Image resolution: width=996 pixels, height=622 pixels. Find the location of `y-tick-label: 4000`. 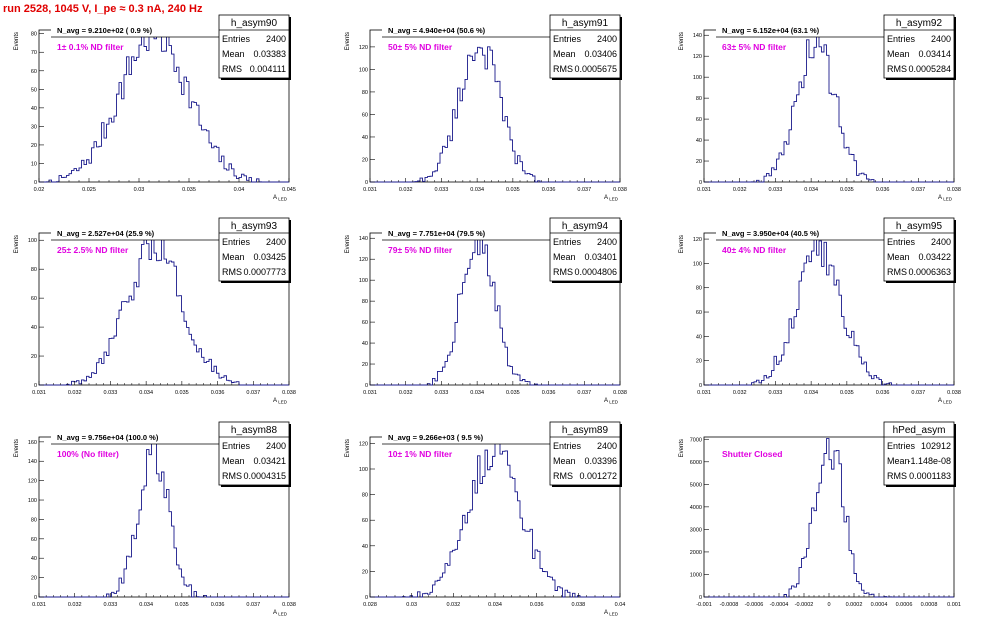

y-tick-label: 4000 is located at coordinates (696, 508).